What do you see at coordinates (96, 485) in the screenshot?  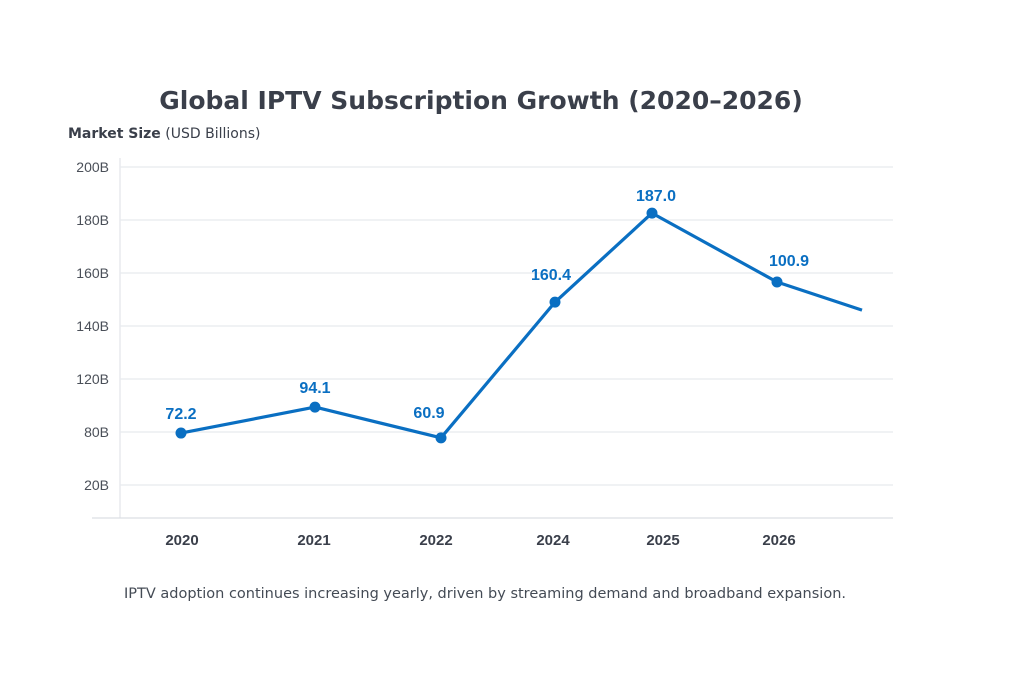 I see `y-tick-label: 20B` at bounding box center [96, 485].